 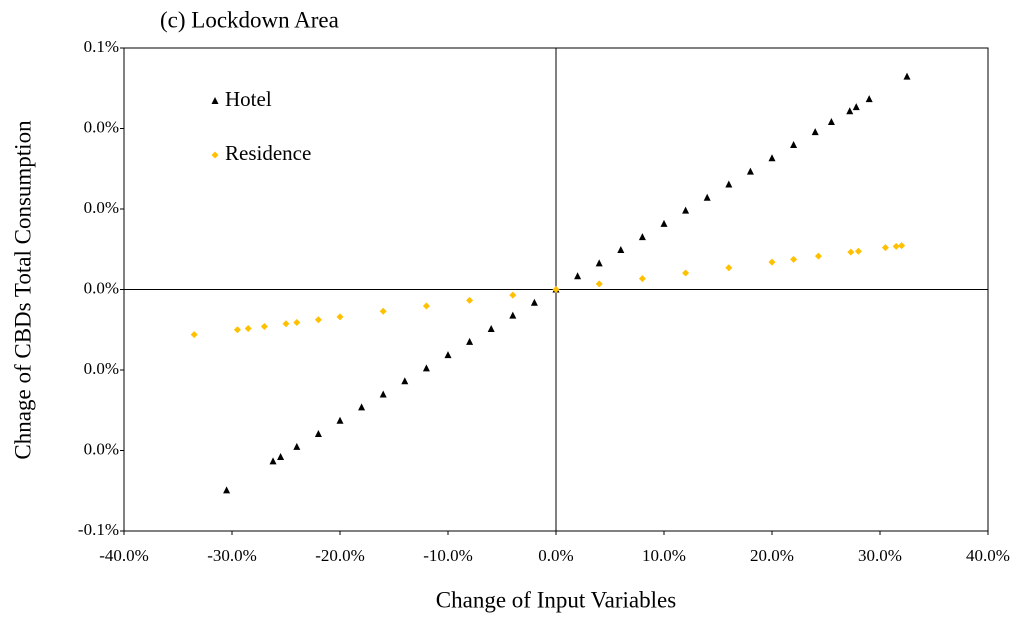 What do you see at coordinates (101, 46) in the screenshot?
I see `y-tick-label: 0.1%` at bounding box center [101, 46].